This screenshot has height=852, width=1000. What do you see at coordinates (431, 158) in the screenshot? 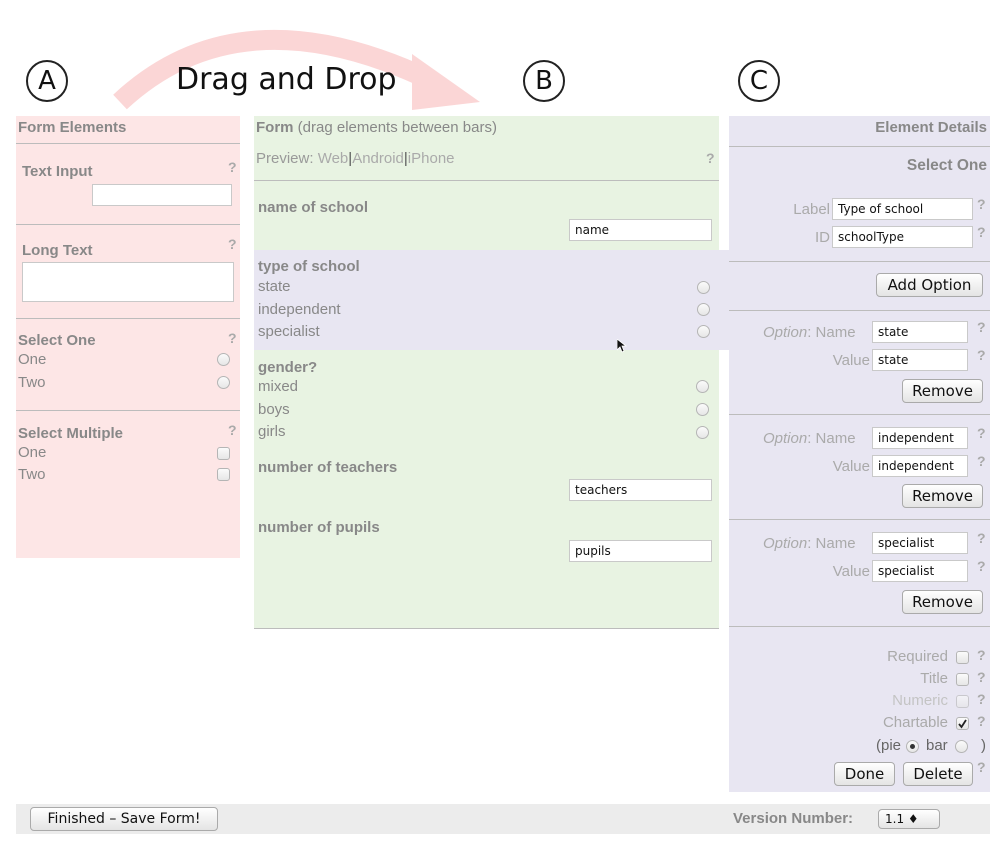
I see `preview-iphone-link: iPhone` at bounding box center [431, 158].